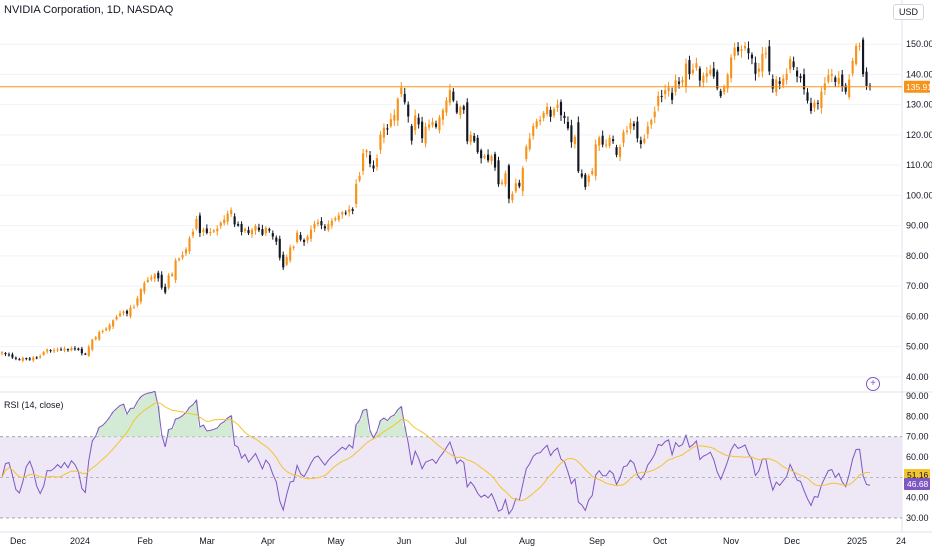 This screenshot has height=555, width=932. Describe the element at coordinates (873, 384) in the screenshot. I see `plus-circle-icon: +` at that location.